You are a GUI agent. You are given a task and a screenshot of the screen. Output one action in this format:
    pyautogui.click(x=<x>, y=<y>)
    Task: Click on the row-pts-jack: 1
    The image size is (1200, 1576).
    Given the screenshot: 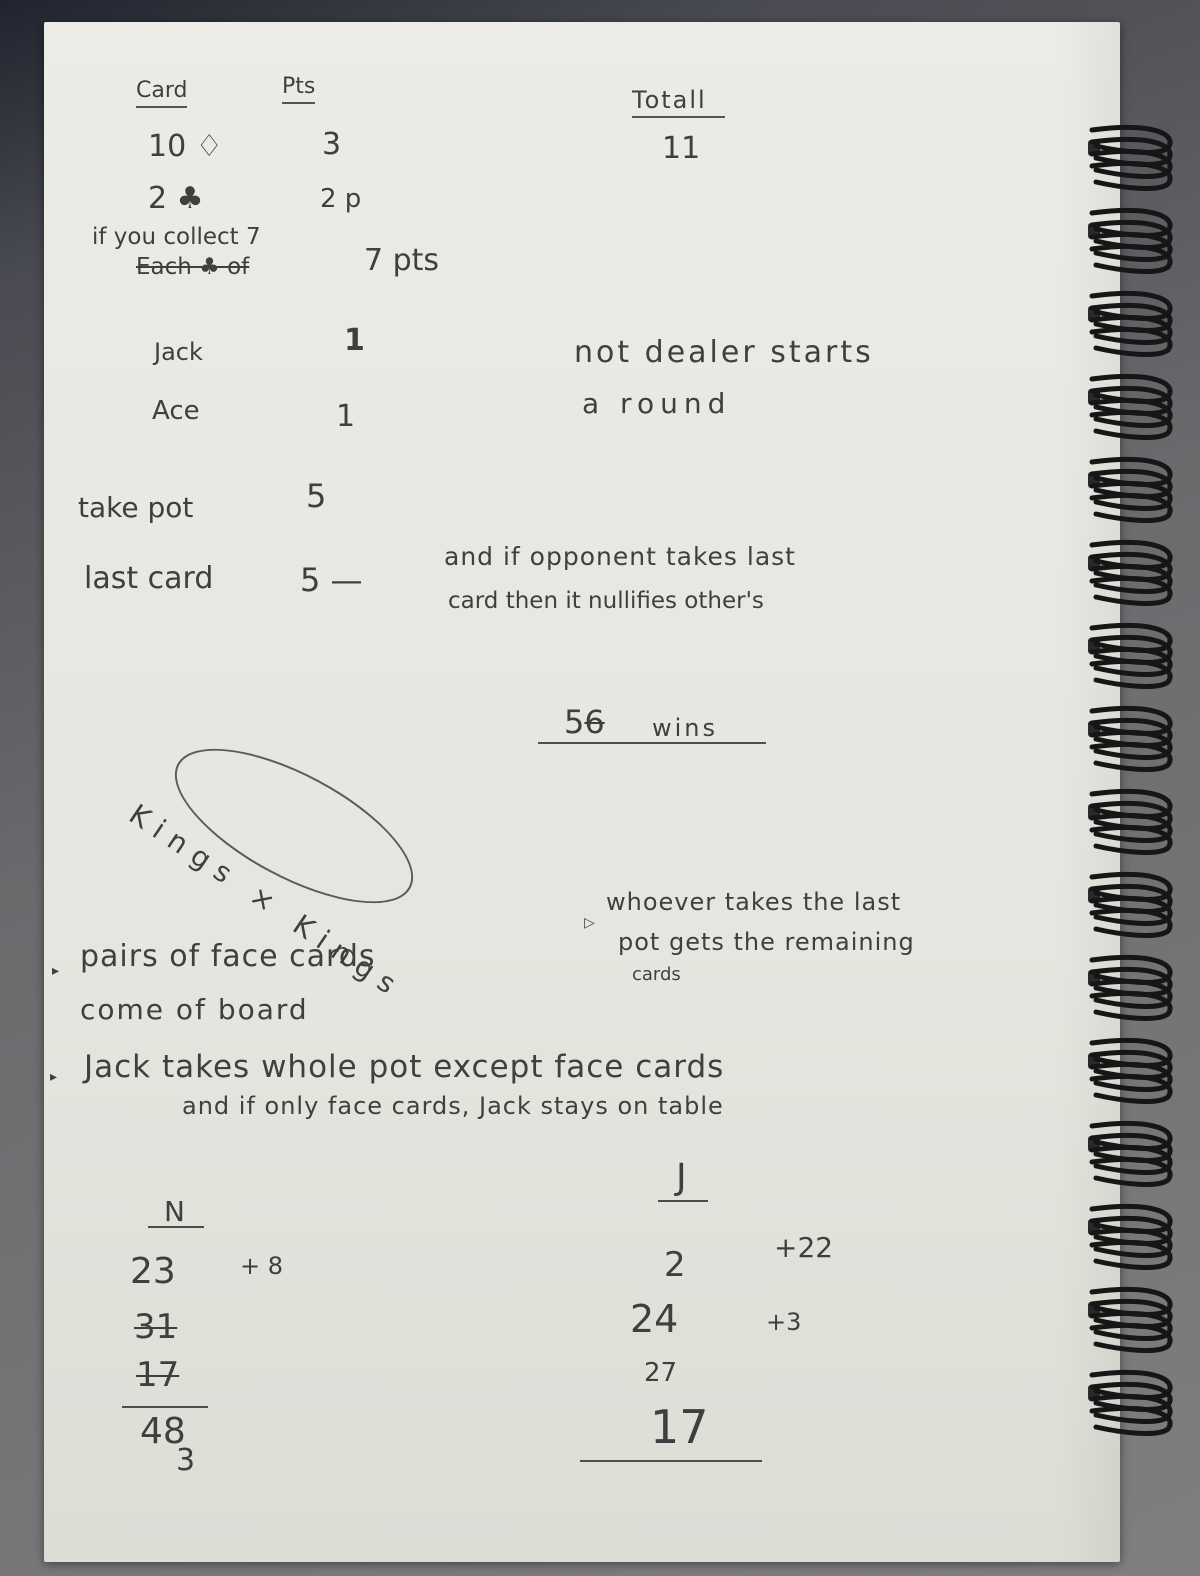 What is the action you would take?
    pyautogui.click(x=354, y=340)
    